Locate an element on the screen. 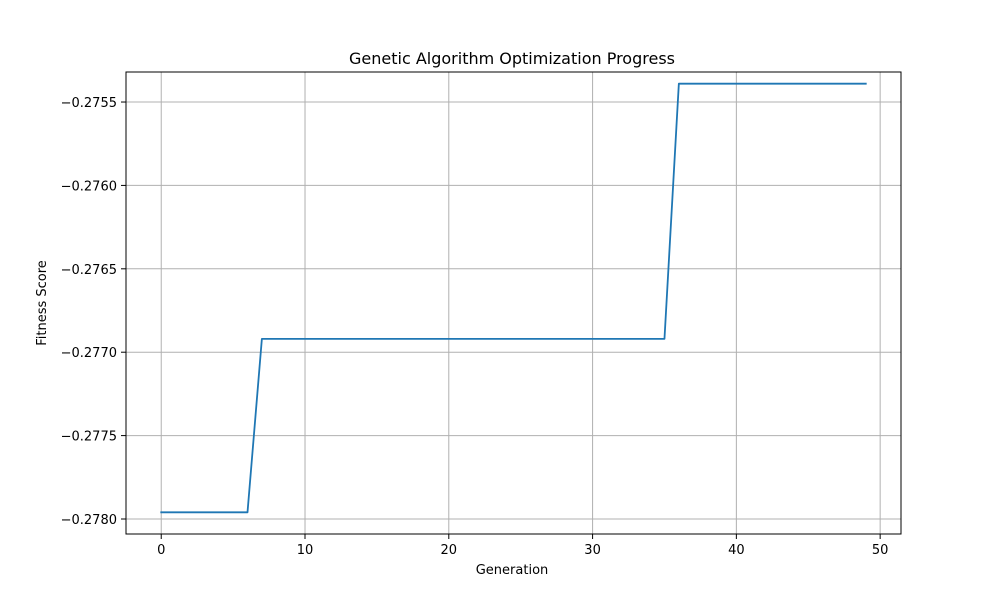 The width and height of the screenshot is (1000, 604). x-tick-label: 40 is located at coordinates (736, 550).